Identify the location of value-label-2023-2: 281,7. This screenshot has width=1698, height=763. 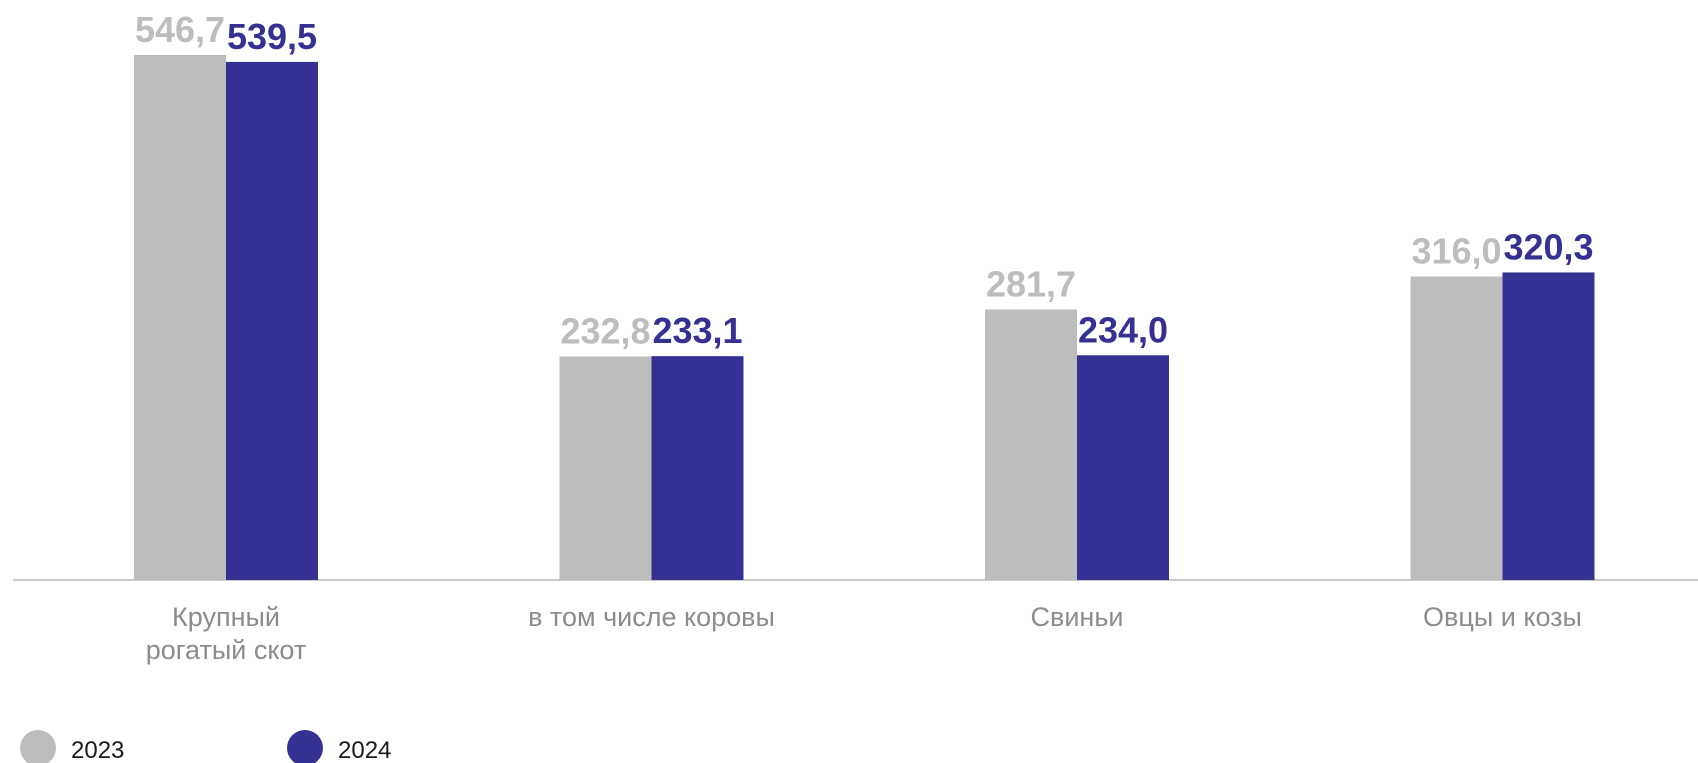
(1031, 283).